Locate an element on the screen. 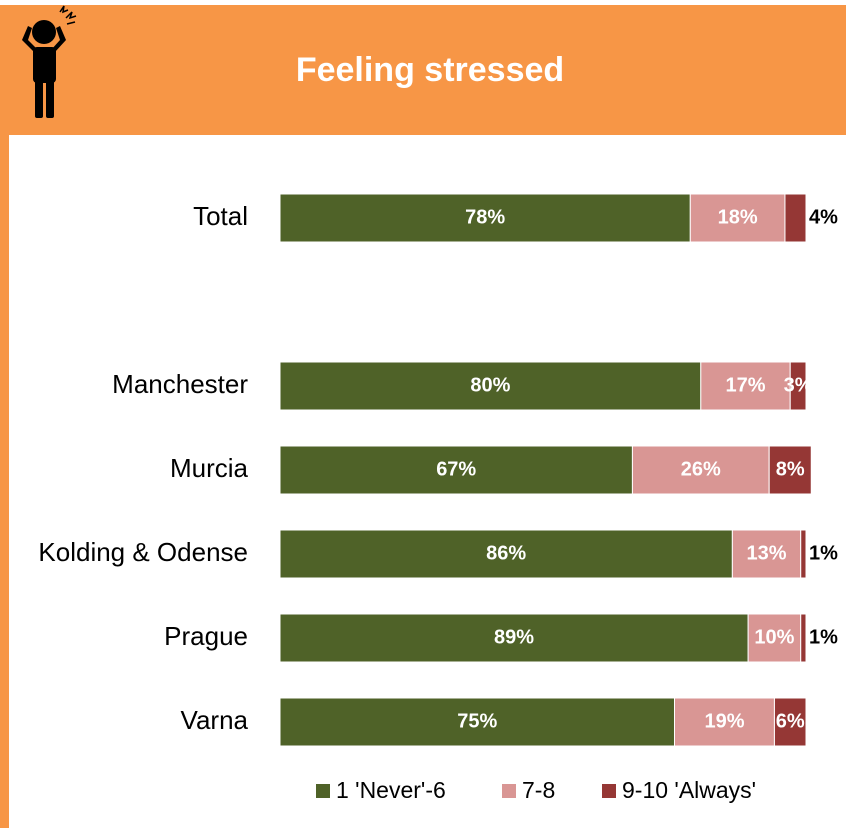 The width and height of the screenshot is (846, 828). data-label: 4% is located at coordinates (823, 217).